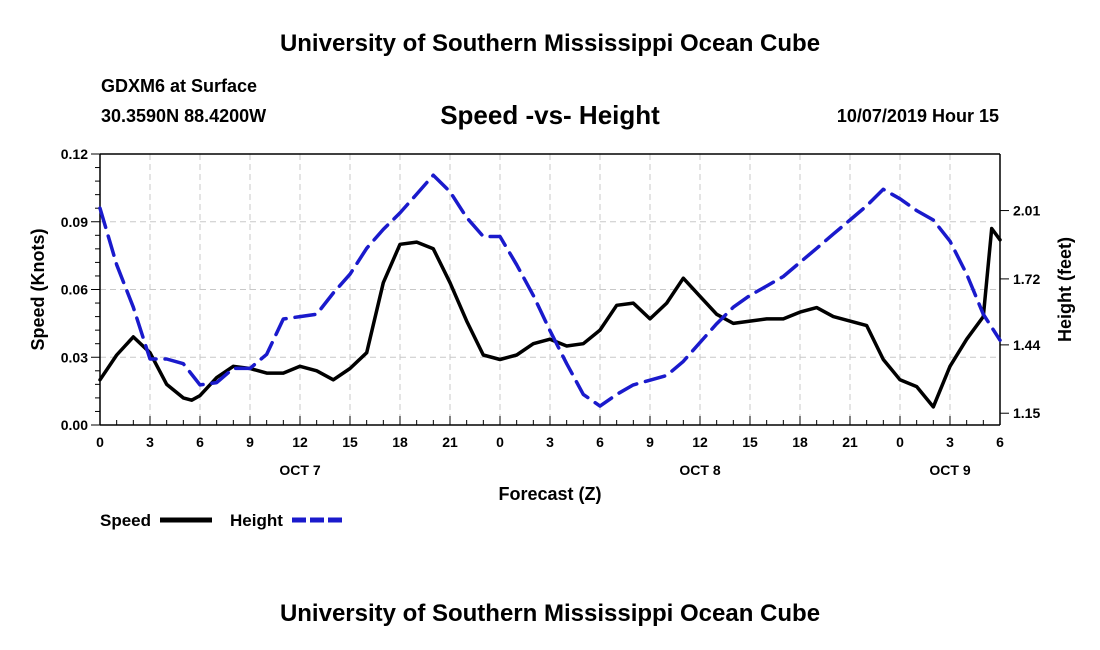  What do you see at coordinates (1026, 279) in the screenshot?
I see `y2-tick-label: 1.72` at bounding box center [1026, 279].